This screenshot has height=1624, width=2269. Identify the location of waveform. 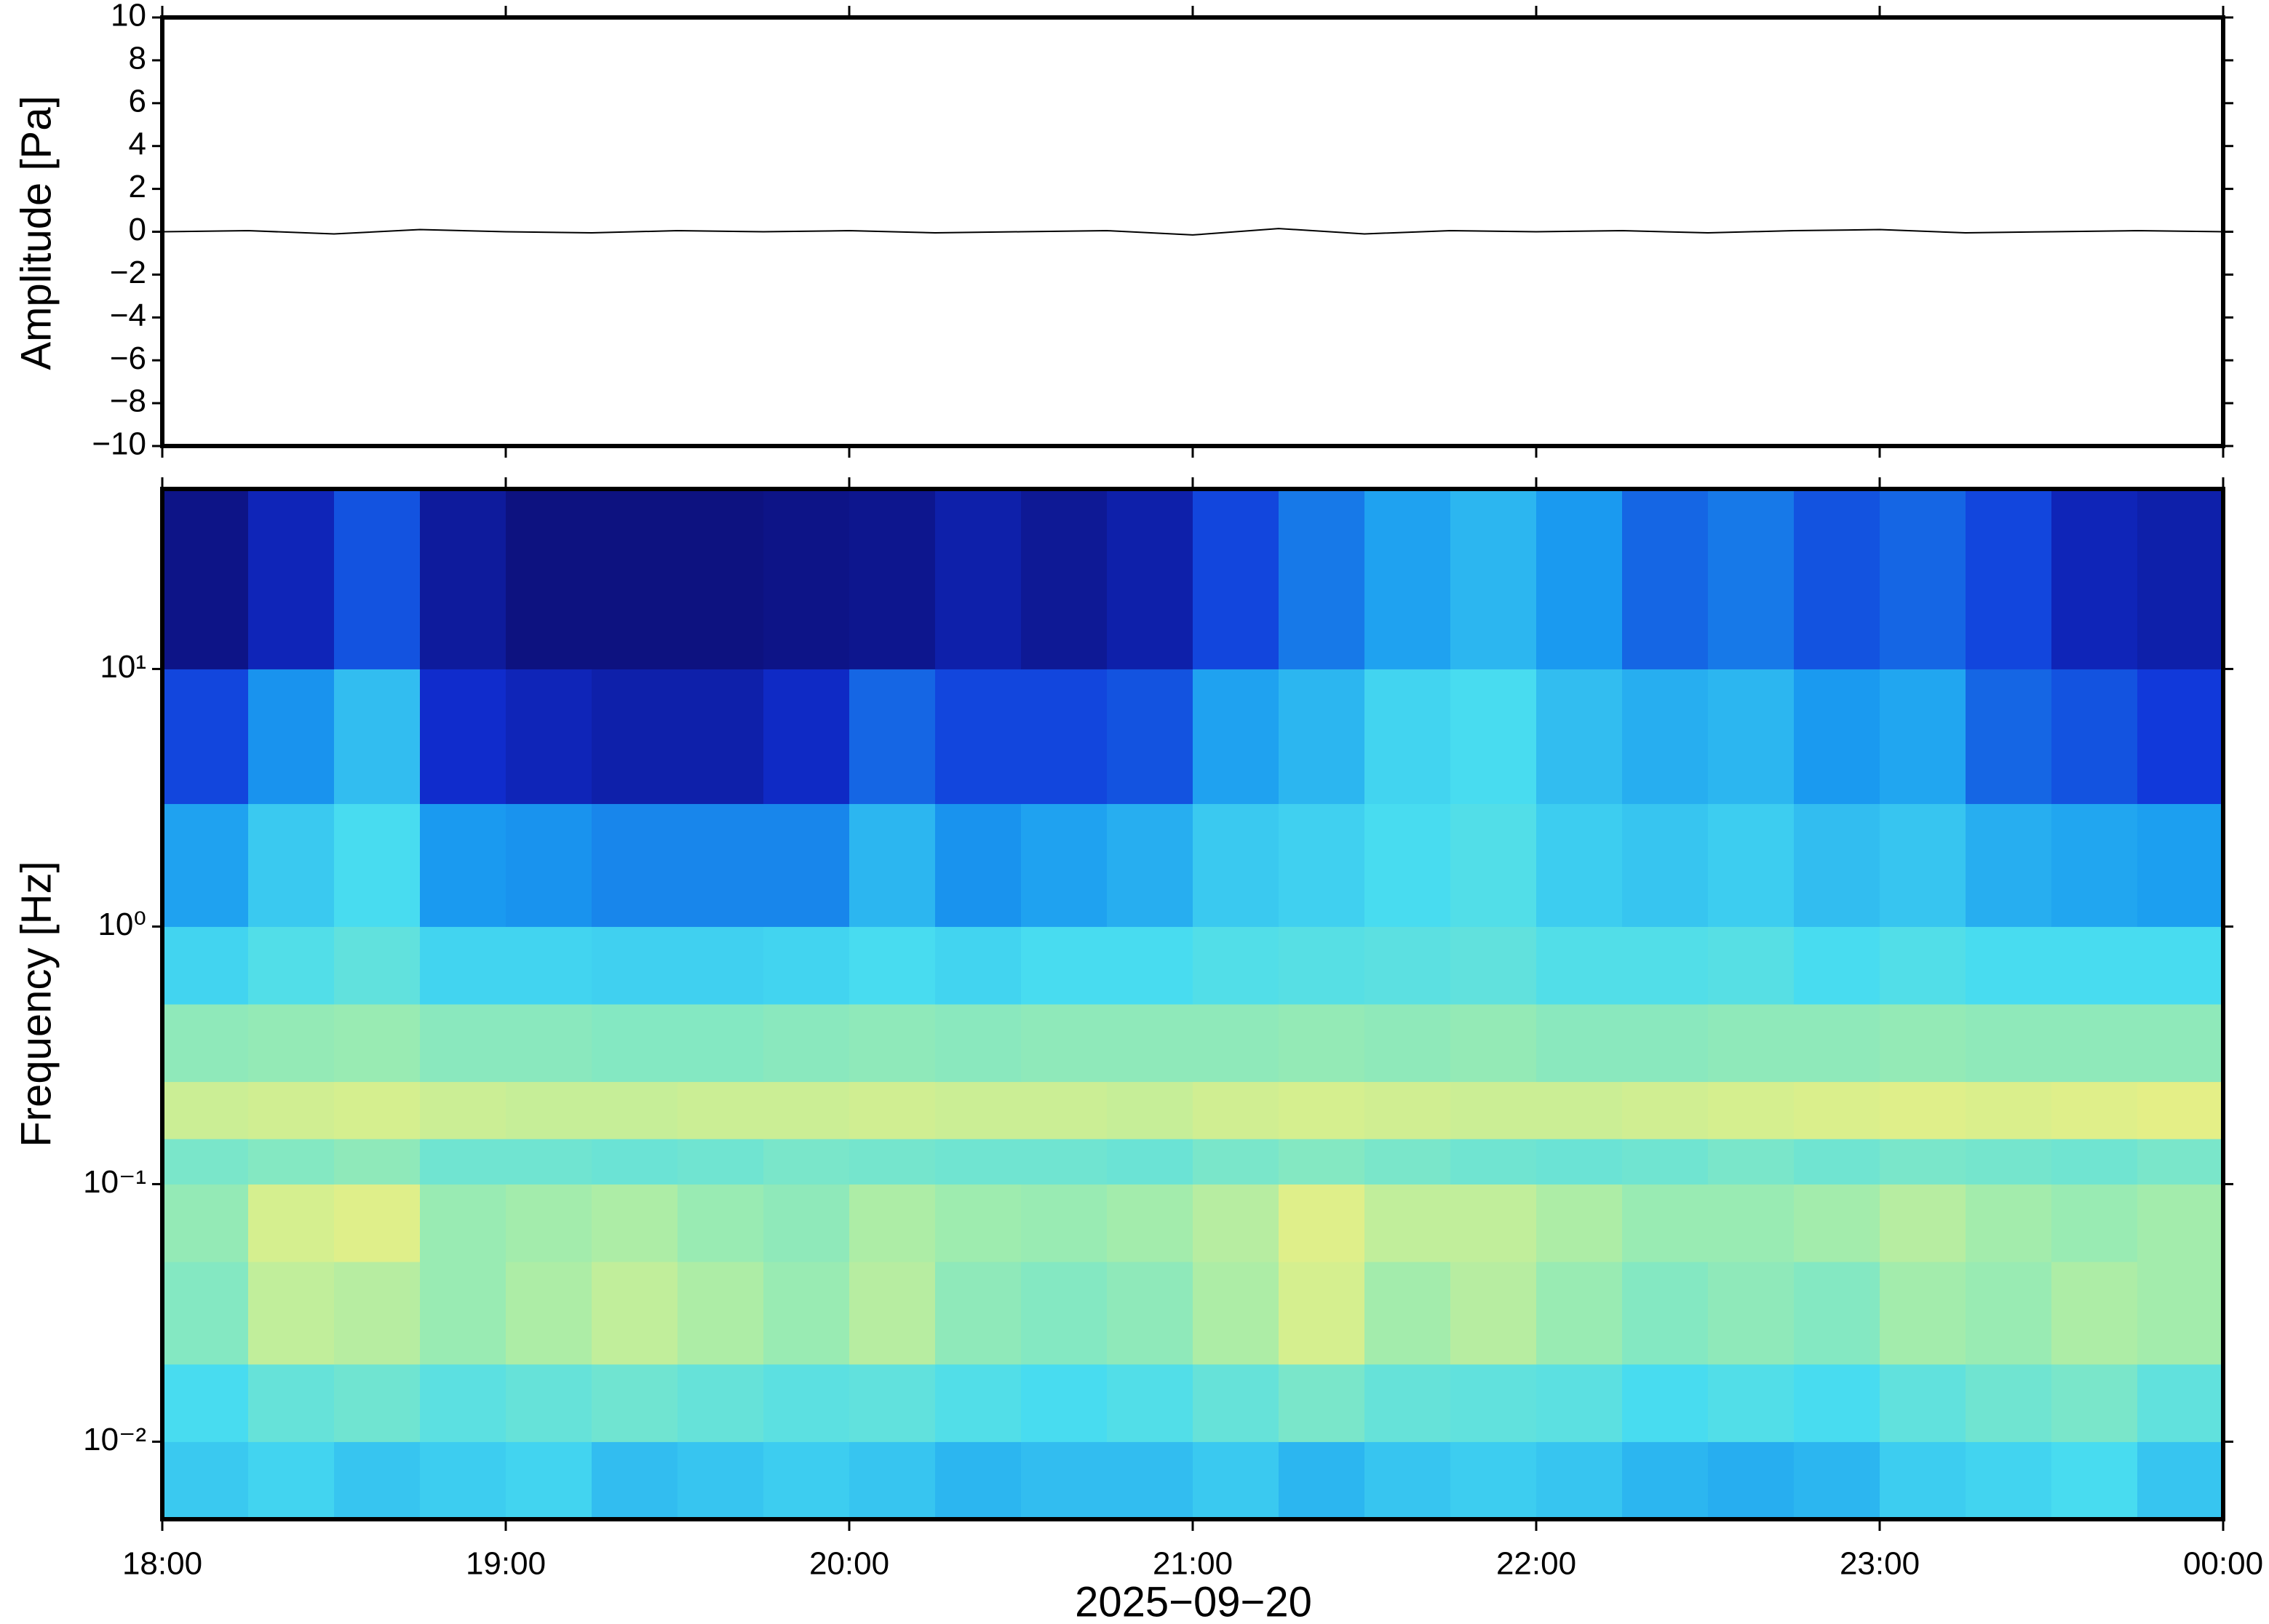
(1193, 232).